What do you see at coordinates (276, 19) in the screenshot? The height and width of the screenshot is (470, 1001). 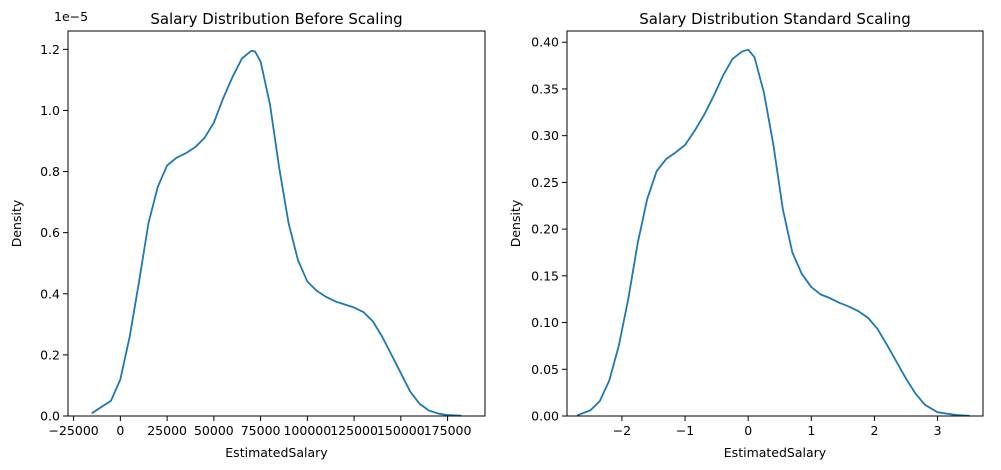 I see `chart-title: Salary Distribution Before Scaling` at bounding box center [276, 19].